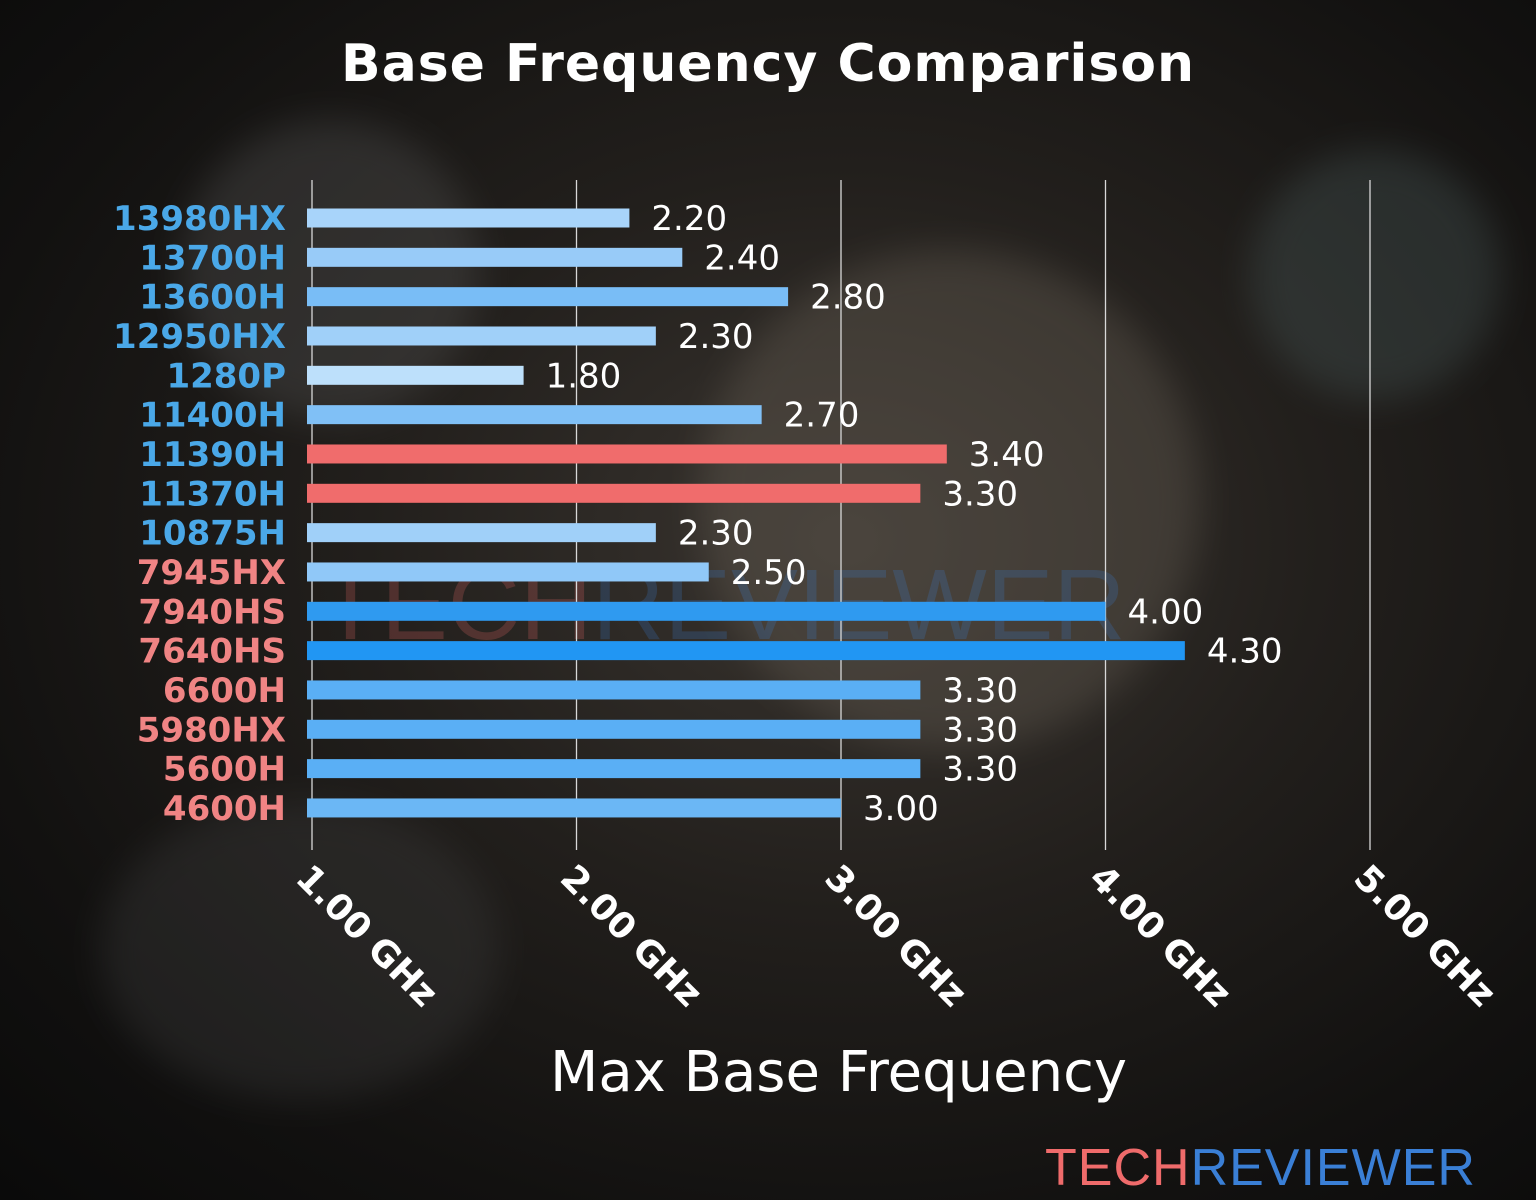  I want to click on category-label: 5600H, so click(224, 770).